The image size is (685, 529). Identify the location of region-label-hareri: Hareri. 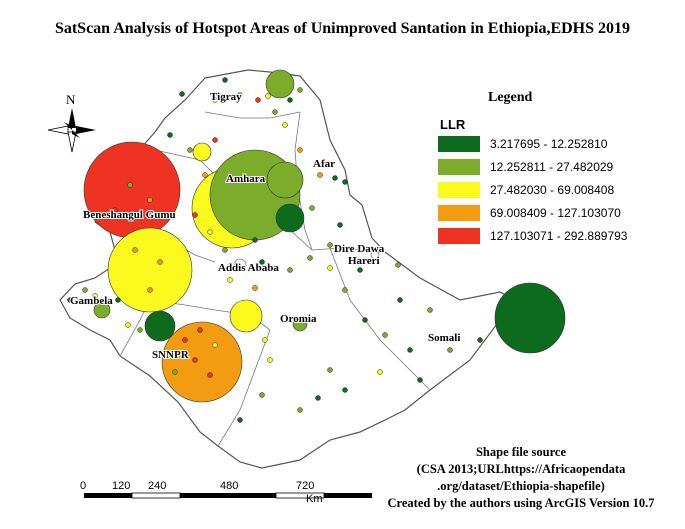
(364, 261).